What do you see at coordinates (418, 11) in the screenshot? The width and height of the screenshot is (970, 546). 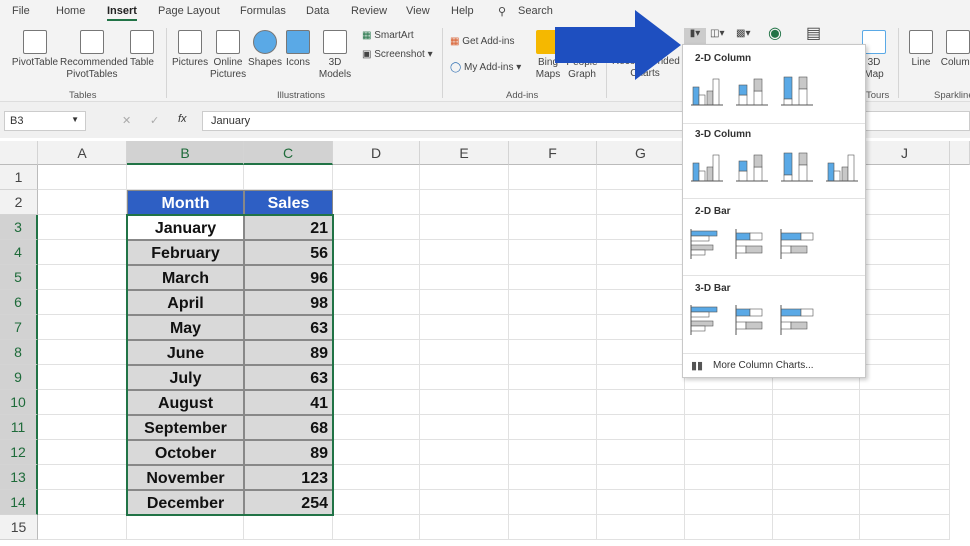 I see `tab-view: View` at bounding box center [418, 11].